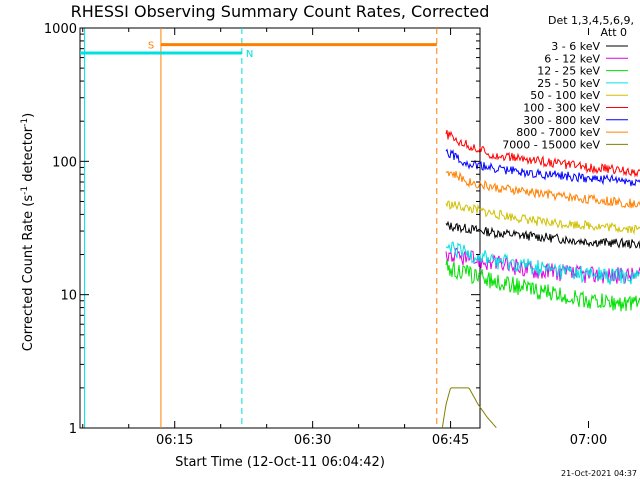 Image resolution: width=640 pixels, height=480 pixels. Describe the element at coordinates (551, 144) in the screenshot. I see `legend-label: 7000 - 15000 keV` at that location.